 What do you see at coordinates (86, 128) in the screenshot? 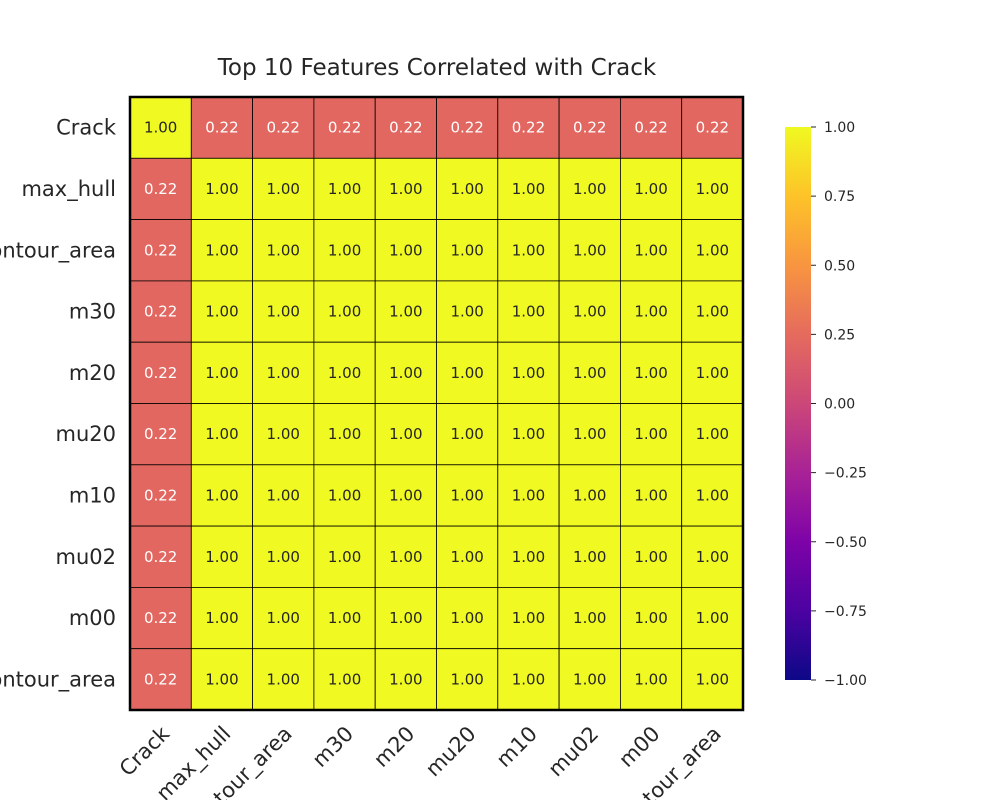
I see `row-label: Crack` at bounding box center [86, 128].